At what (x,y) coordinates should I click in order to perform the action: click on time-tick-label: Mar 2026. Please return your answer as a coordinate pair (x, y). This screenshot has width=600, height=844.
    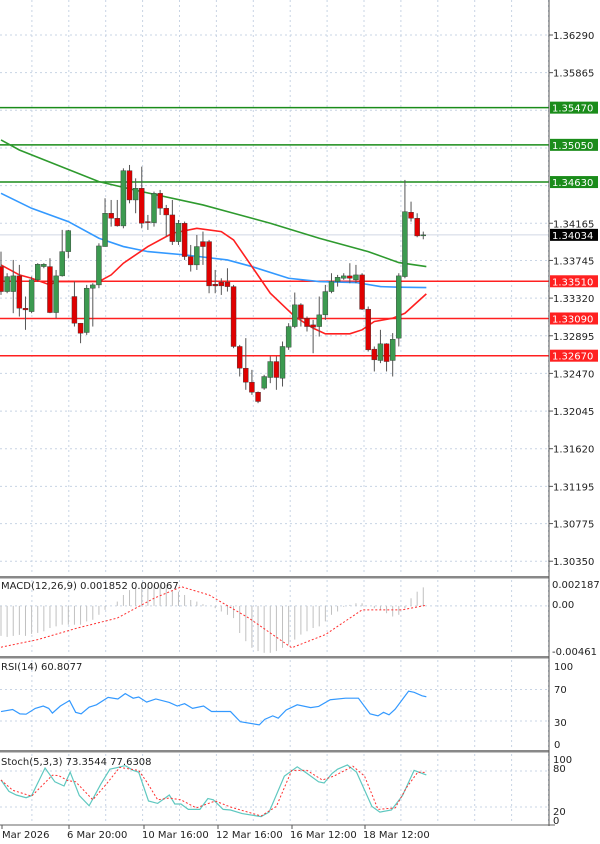
    Looking at the image, I should click on (26, 835).